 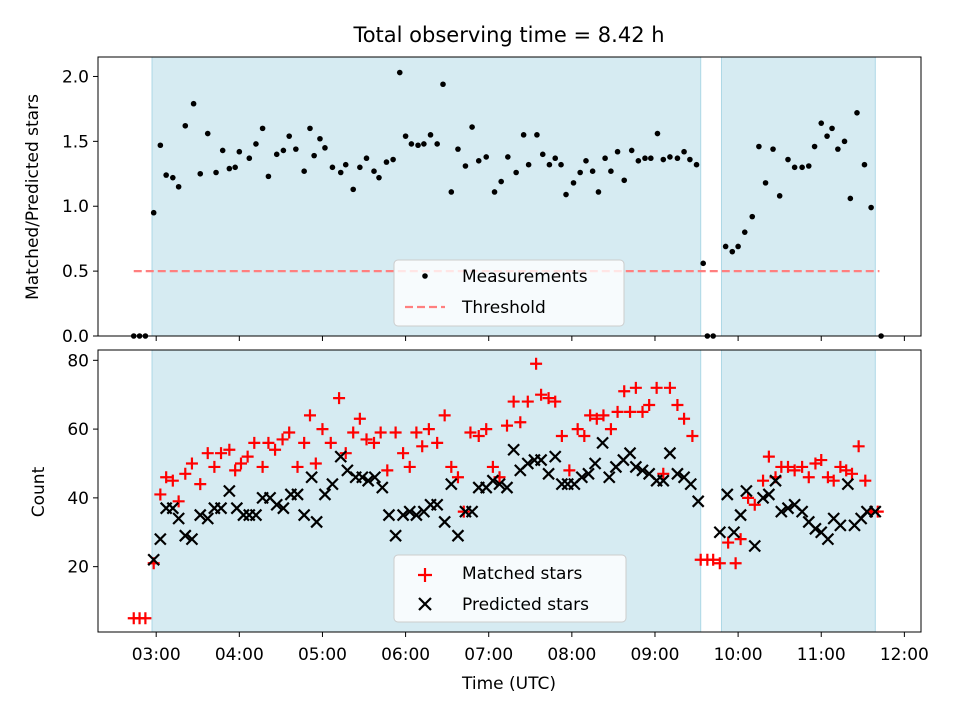 I want to click on legend-predicted-marker, so click(x=425, y=604).